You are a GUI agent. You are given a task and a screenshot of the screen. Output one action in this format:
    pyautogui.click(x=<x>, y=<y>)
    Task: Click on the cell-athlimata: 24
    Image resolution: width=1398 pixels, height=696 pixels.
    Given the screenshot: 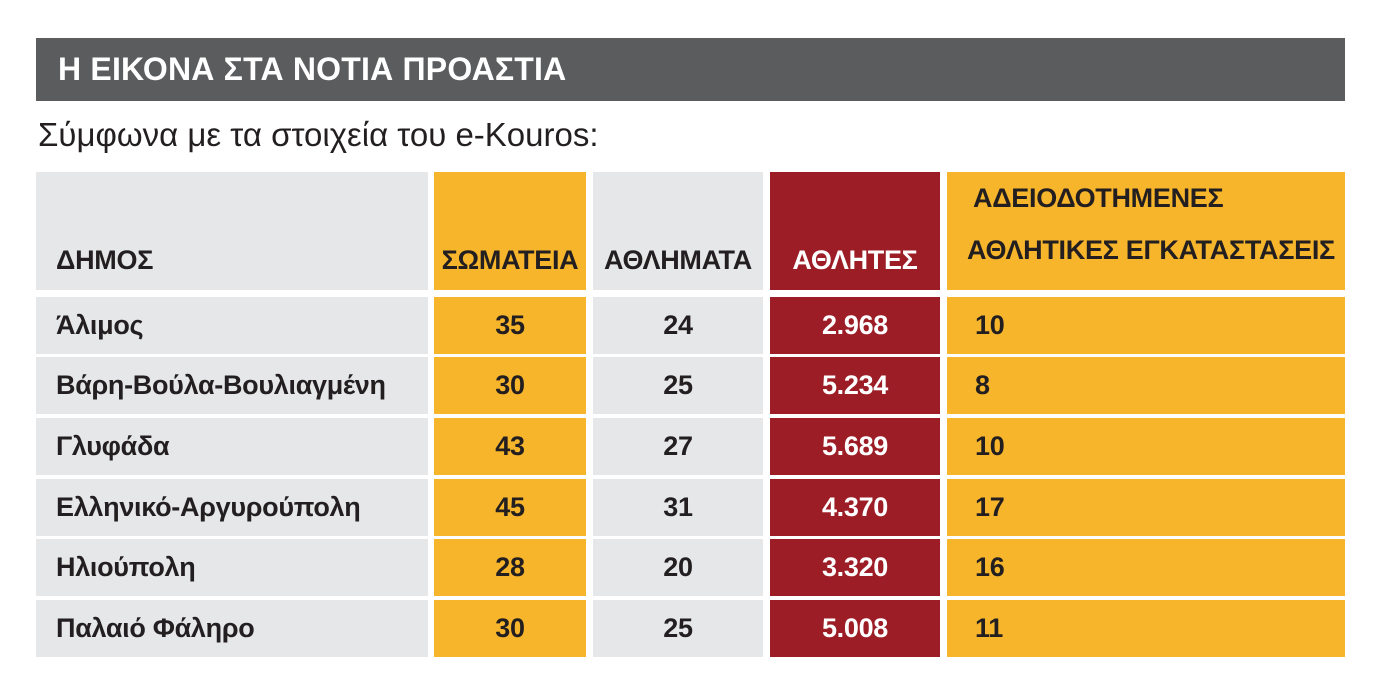 What is the action you would take?
    pyautogui.click(x=678, y=325)
    